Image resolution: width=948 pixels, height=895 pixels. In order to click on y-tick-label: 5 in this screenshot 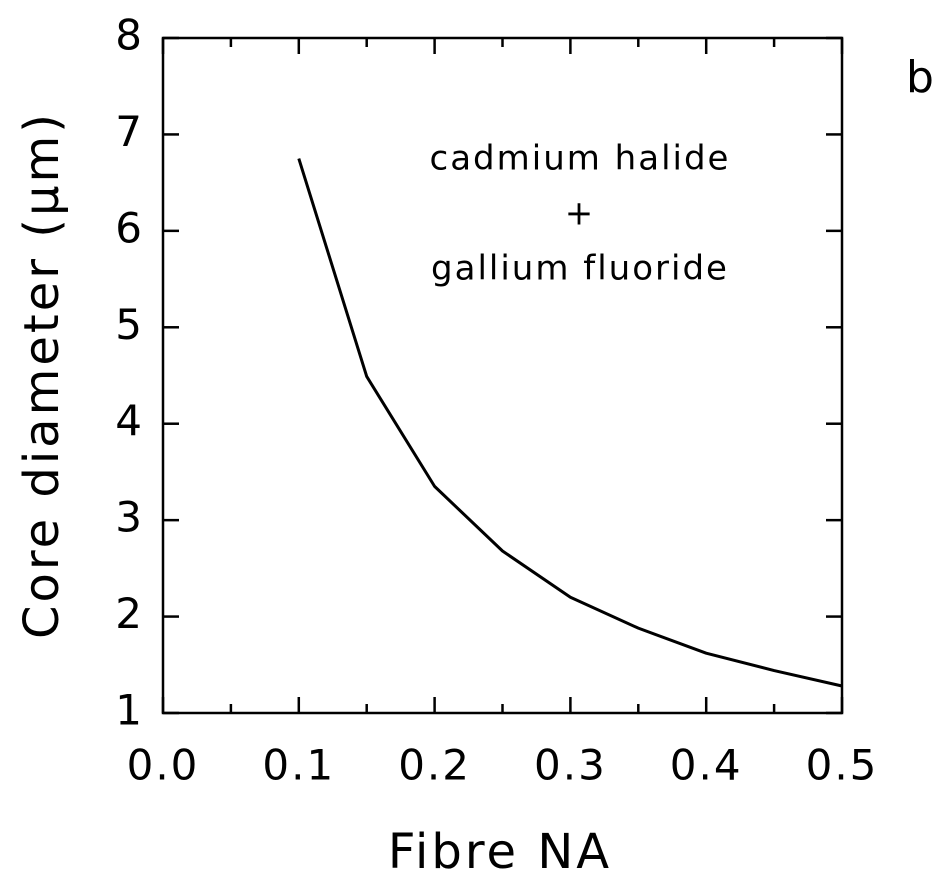, I will do `click(128, 324)`.